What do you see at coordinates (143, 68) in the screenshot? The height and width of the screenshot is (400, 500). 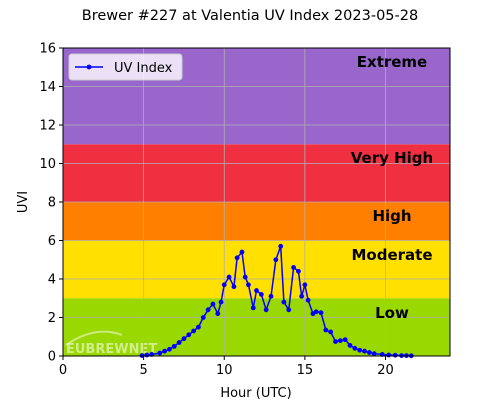 I see `legend-label: UV Index` at bounding box center [143, 68].